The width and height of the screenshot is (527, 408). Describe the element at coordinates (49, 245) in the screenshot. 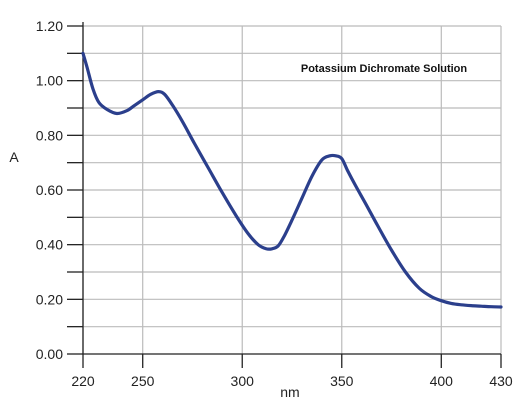

I see `y-tick-label: 0.40` at that location.